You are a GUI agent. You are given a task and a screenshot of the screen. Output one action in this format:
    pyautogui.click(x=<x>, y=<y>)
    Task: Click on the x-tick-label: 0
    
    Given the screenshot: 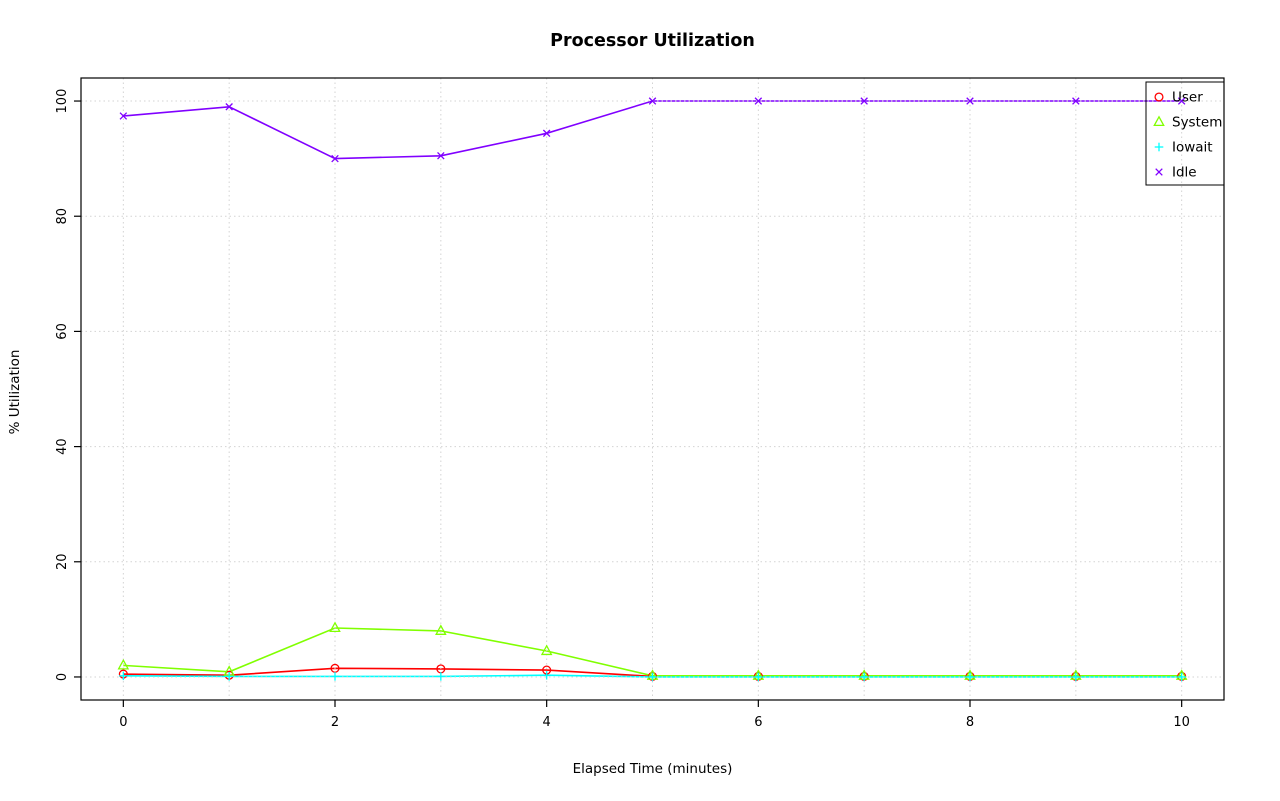 What is the action you would take?
    pyautogui.click(x=123, y=722)
    